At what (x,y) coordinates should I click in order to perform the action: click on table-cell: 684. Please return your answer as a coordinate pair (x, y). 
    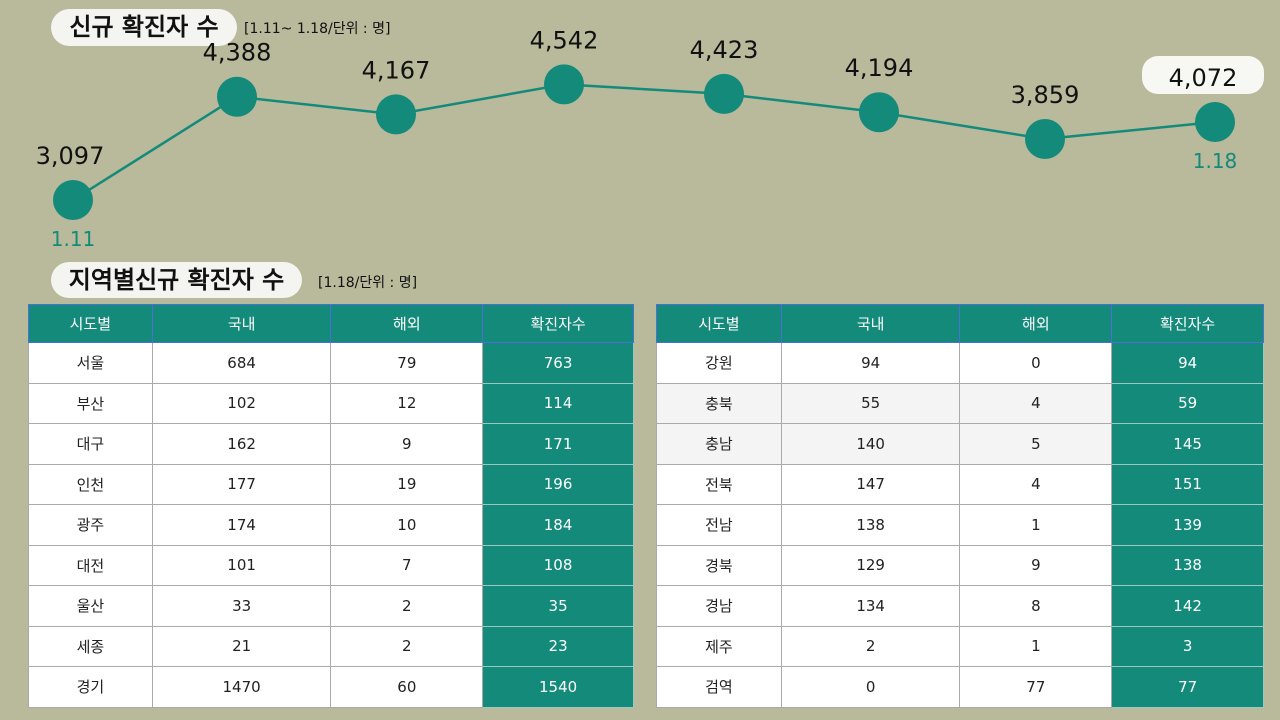
    Looking at the image, I should click on (241, 363).